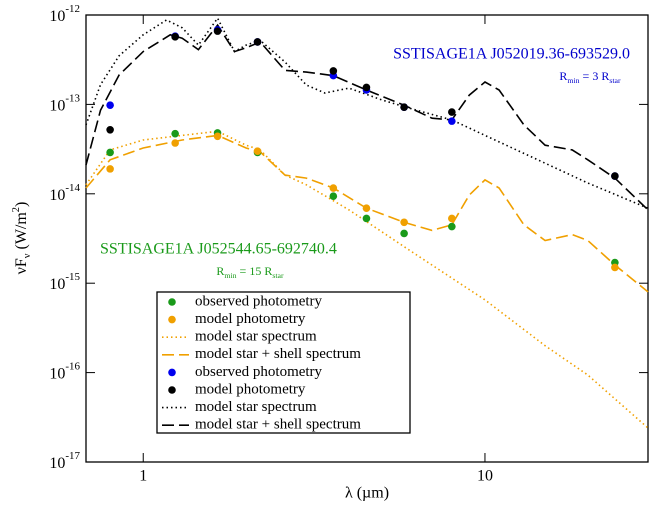  What do you see at coordinates (21, 204) in the screenshot?
I see `text-part: )` at bounding box center [21, 204].